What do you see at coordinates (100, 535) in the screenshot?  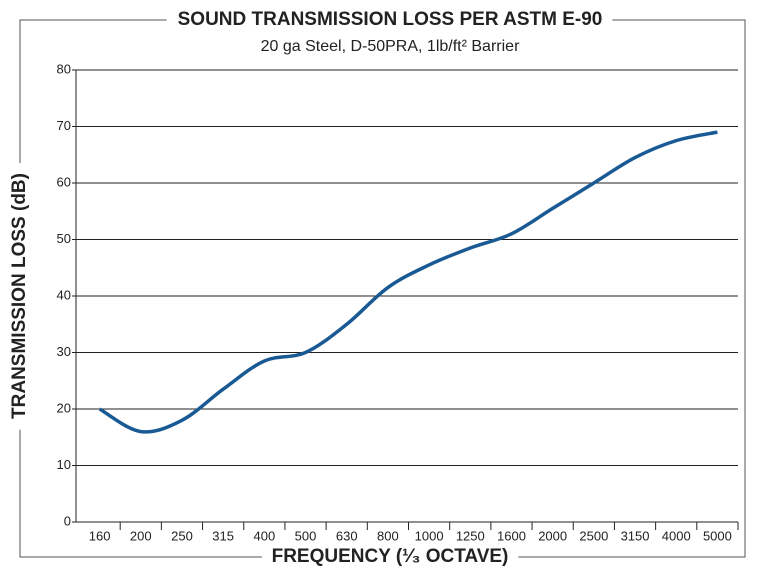 I see `x-tick-label: 160` at bounding box center [100, 535].